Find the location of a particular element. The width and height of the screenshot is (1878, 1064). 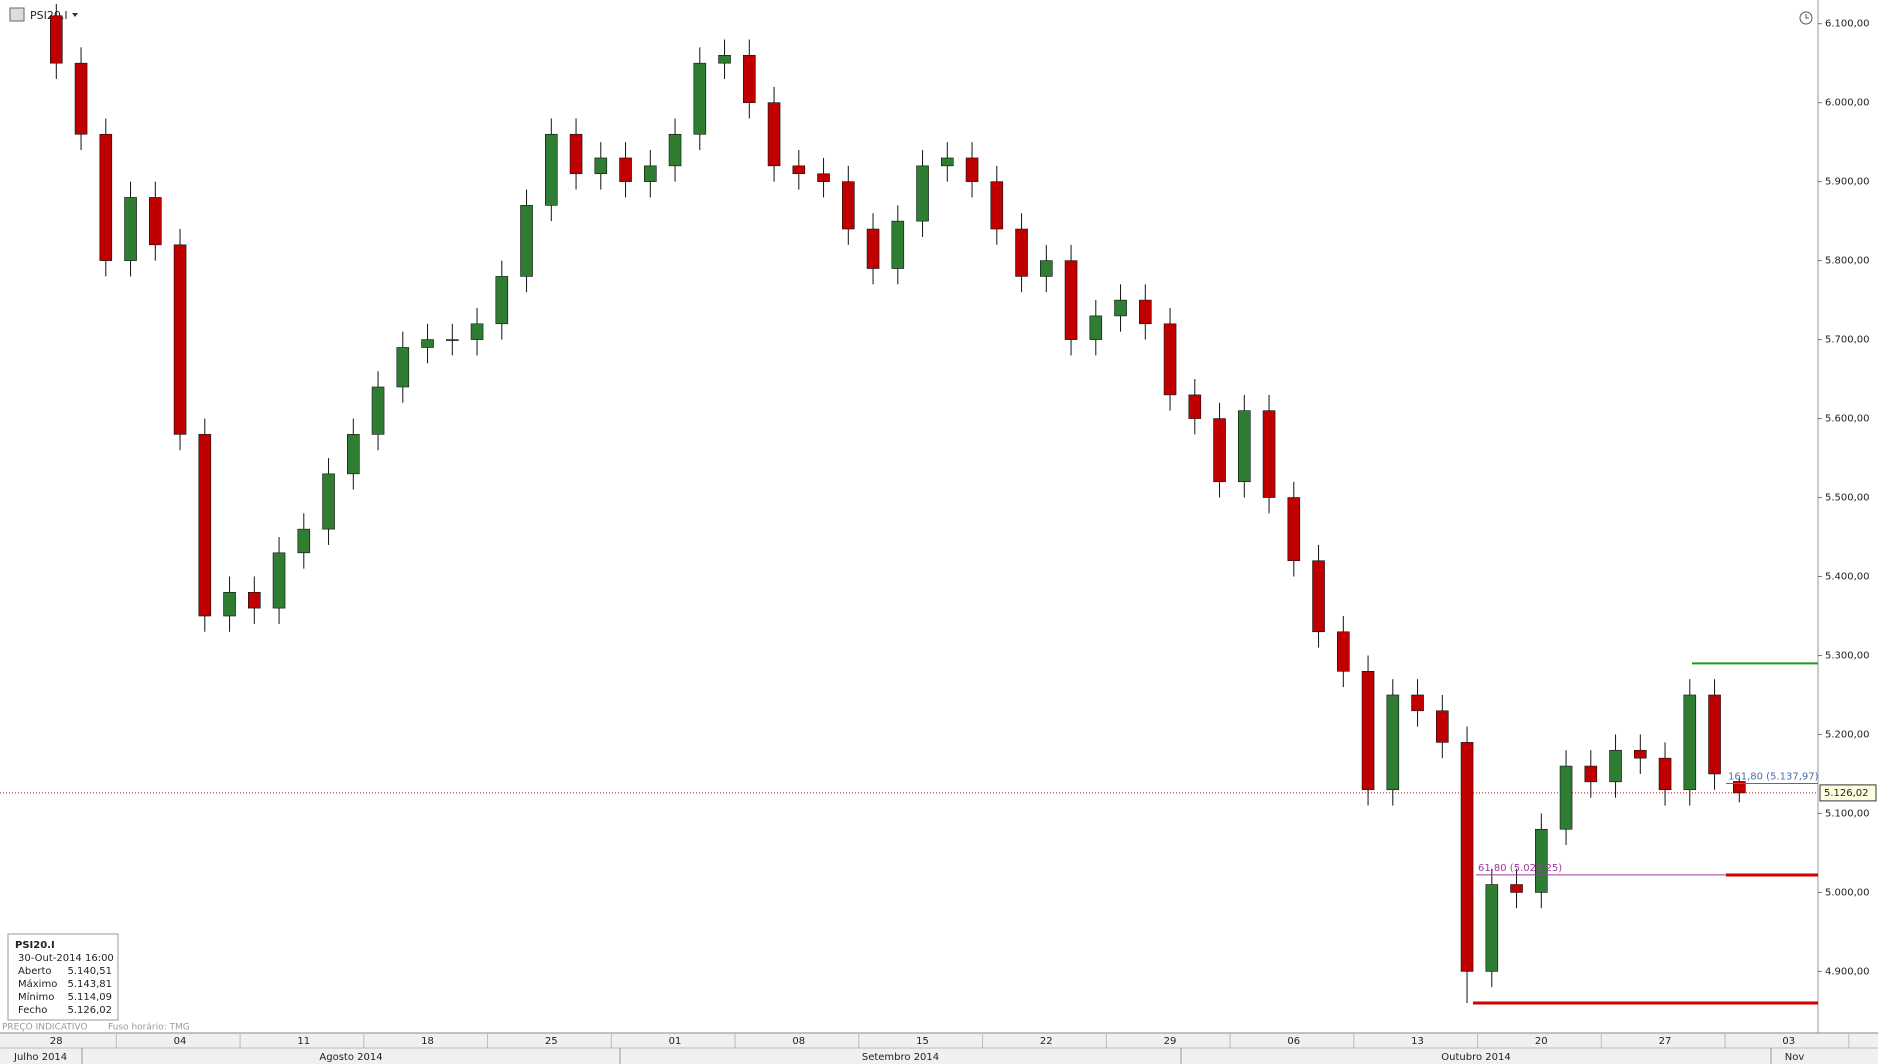

y-tick-label: 6.000,00 is located at coordinates (1847, 103).